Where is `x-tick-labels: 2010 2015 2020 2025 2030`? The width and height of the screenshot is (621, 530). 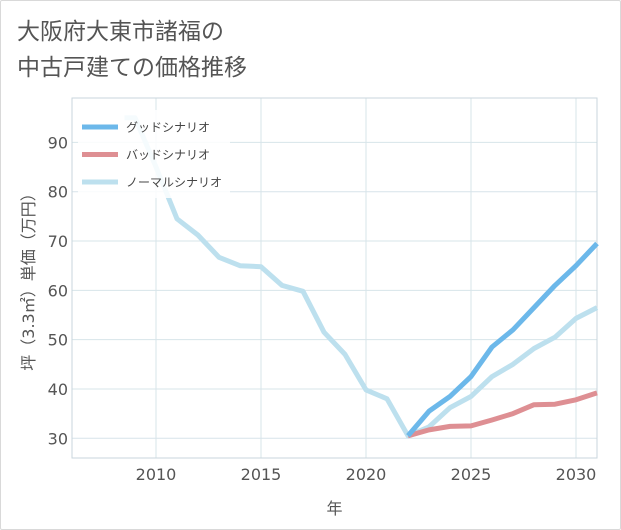 x-tick-labels: 2010 2015 2020 2025 2030 is located at coordinates (366, 474).